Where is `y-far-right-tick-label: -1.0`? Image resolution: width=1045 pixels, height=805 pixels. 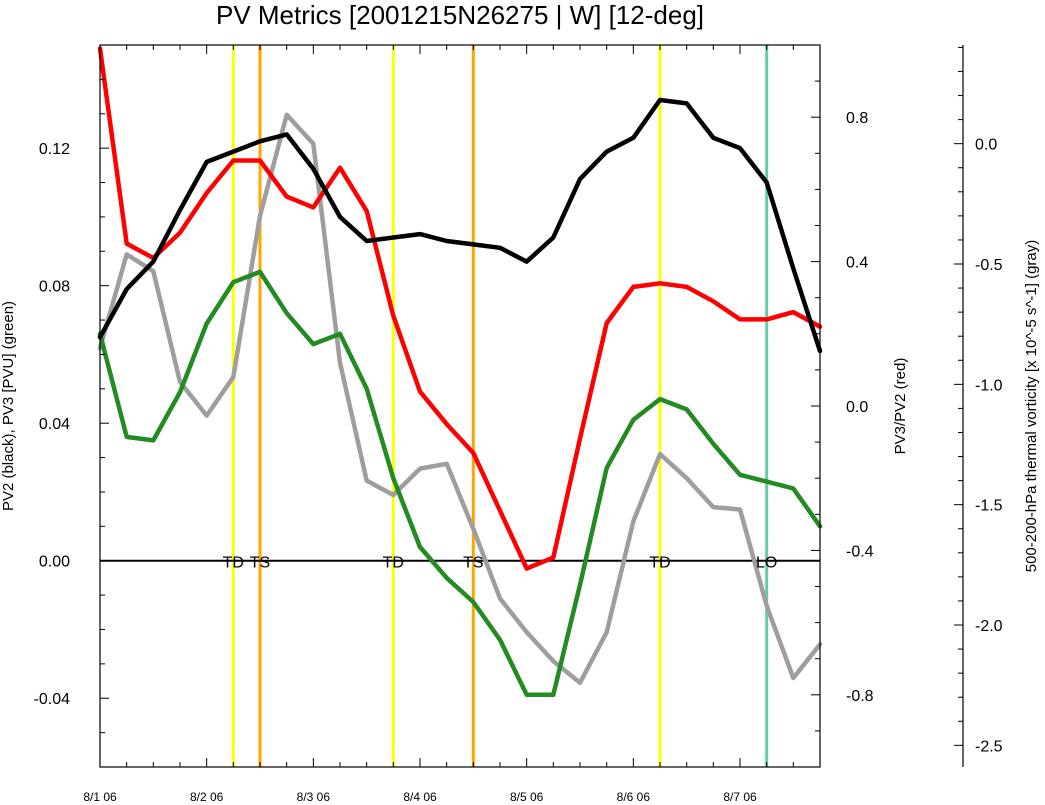
y-far-right-tick-label: -1.0 is located at coordinates (989, 385).